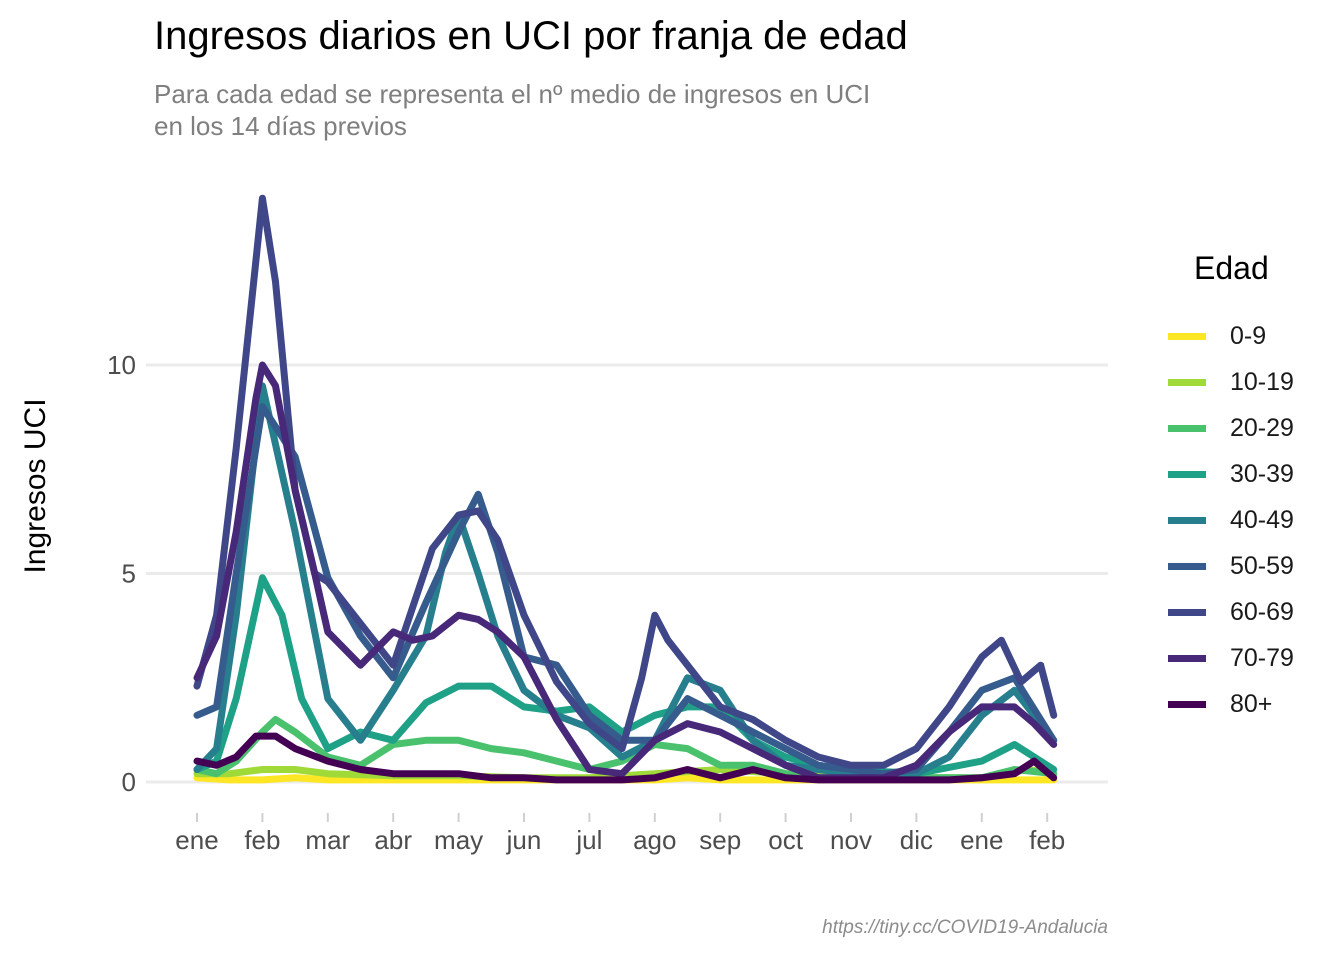  Describe the element at coordinates (1262, 565) in the screenshot. I see `legend-label: 50-59` at that location.